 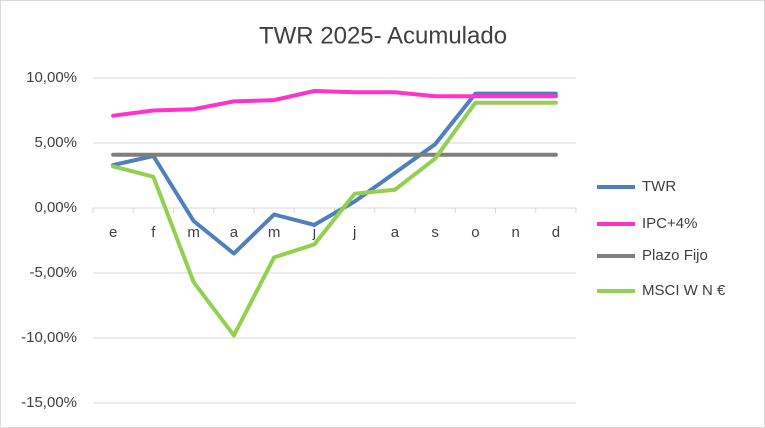 I want to click on y-tick-label: -10,00%, so click(x=49, y=337).